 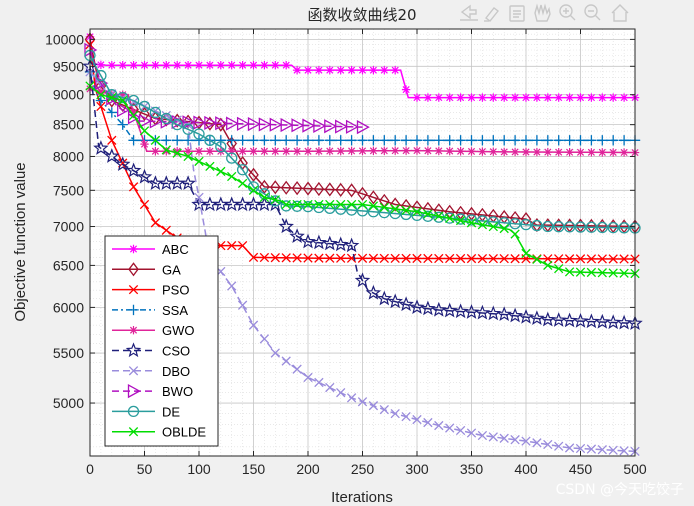 I want to click on legend: ABC GA PSO SSA GWO CSO DBO BWO DE OBLDE, so click(x=161, y=341).